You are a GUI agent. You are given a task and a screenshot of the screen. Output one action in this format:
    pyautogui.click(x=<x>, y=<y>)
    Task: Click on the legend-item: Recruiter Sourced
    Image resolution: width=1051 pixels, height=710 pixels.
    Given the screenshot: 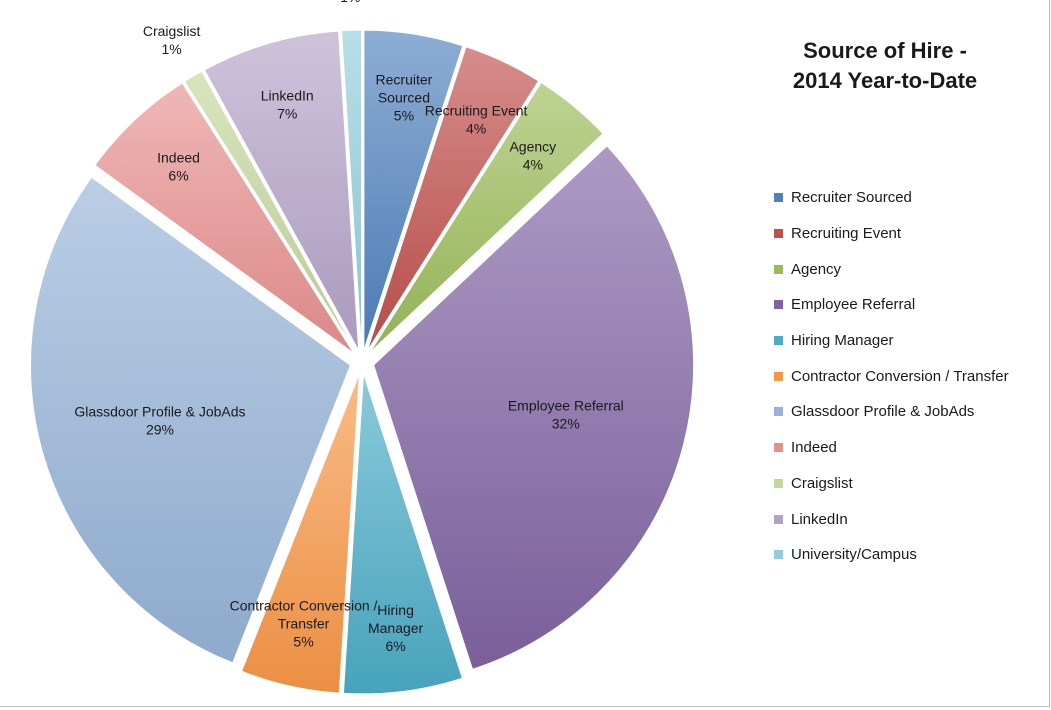 What is the action you would take?
    pyautogui.click(x=891, y=198)
    